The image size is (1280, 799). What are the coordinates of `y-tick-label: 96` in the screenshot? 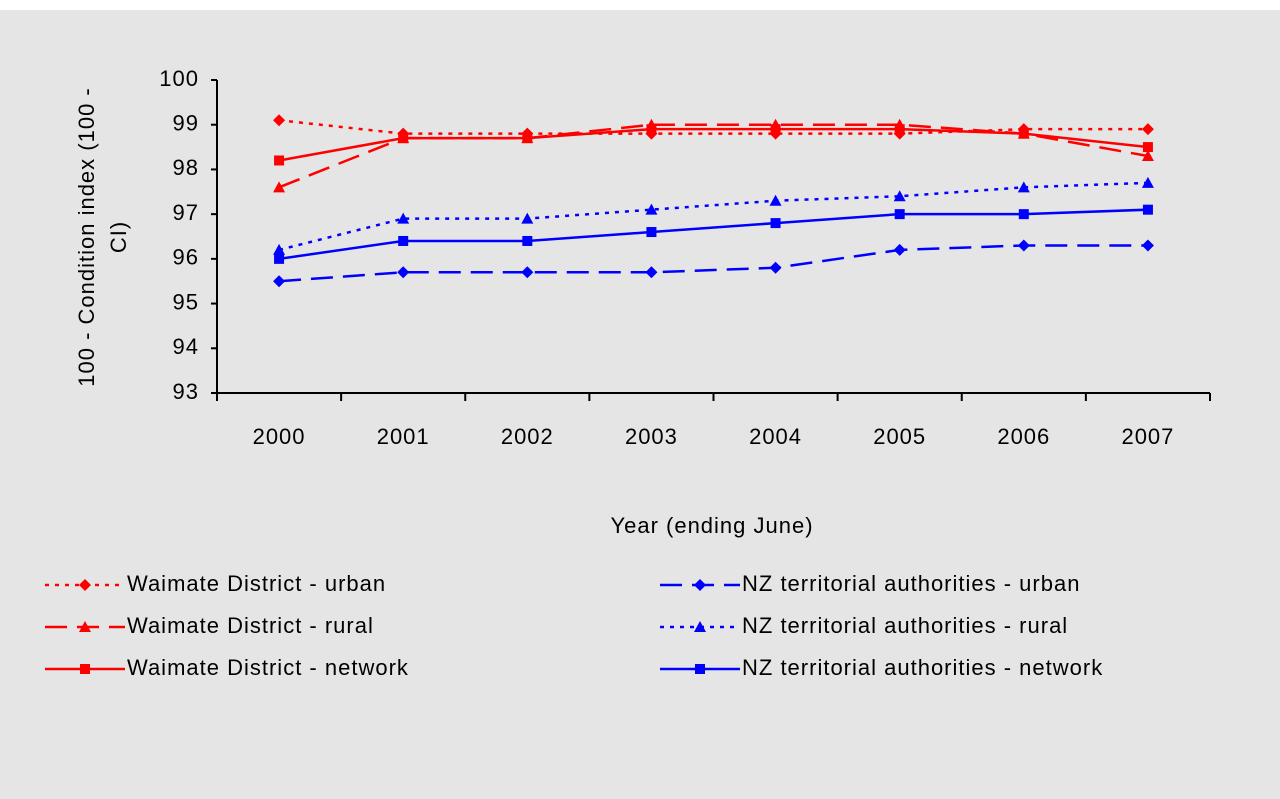 It's located at (186, 257).